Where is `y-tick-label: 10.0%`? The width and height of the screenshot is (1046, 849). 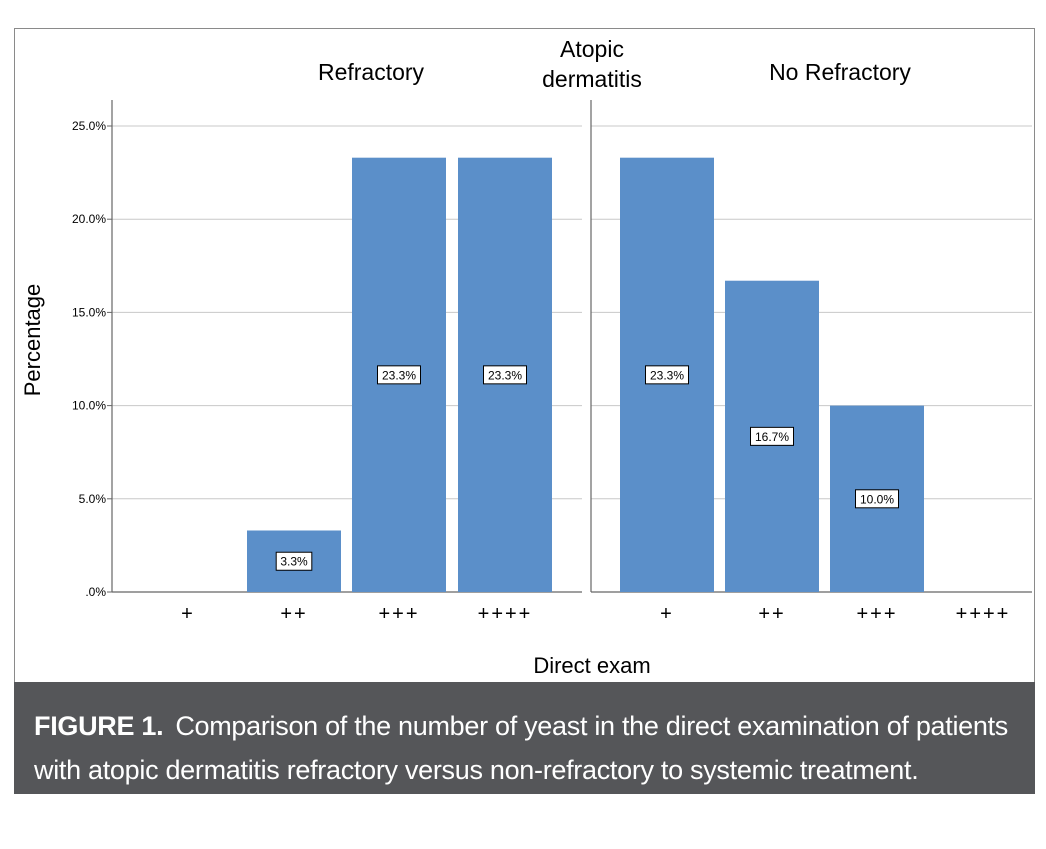
y-tick-label: 10.0% is located at coordinates (89, 406).